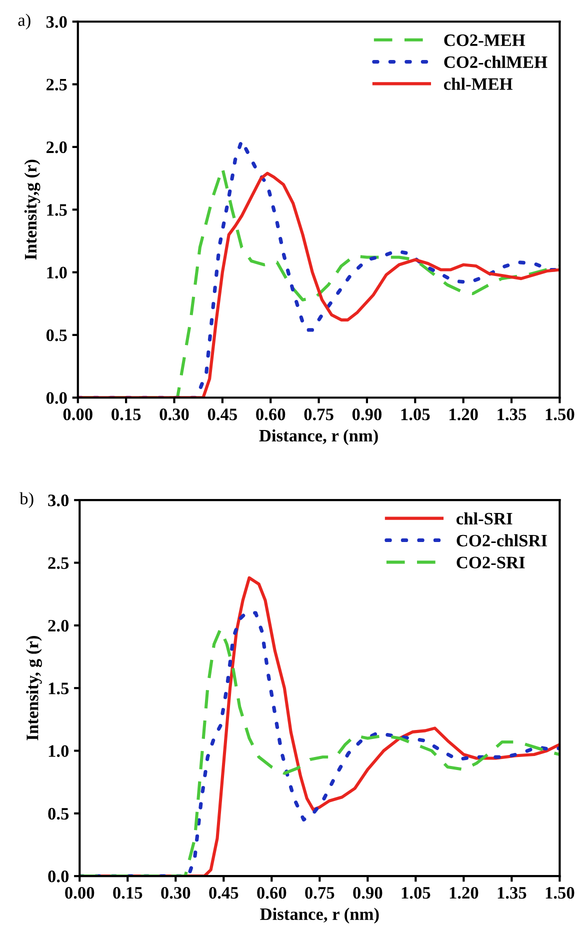  I want to click on legend-label: CO2-chlSRI, so click(501, 540).